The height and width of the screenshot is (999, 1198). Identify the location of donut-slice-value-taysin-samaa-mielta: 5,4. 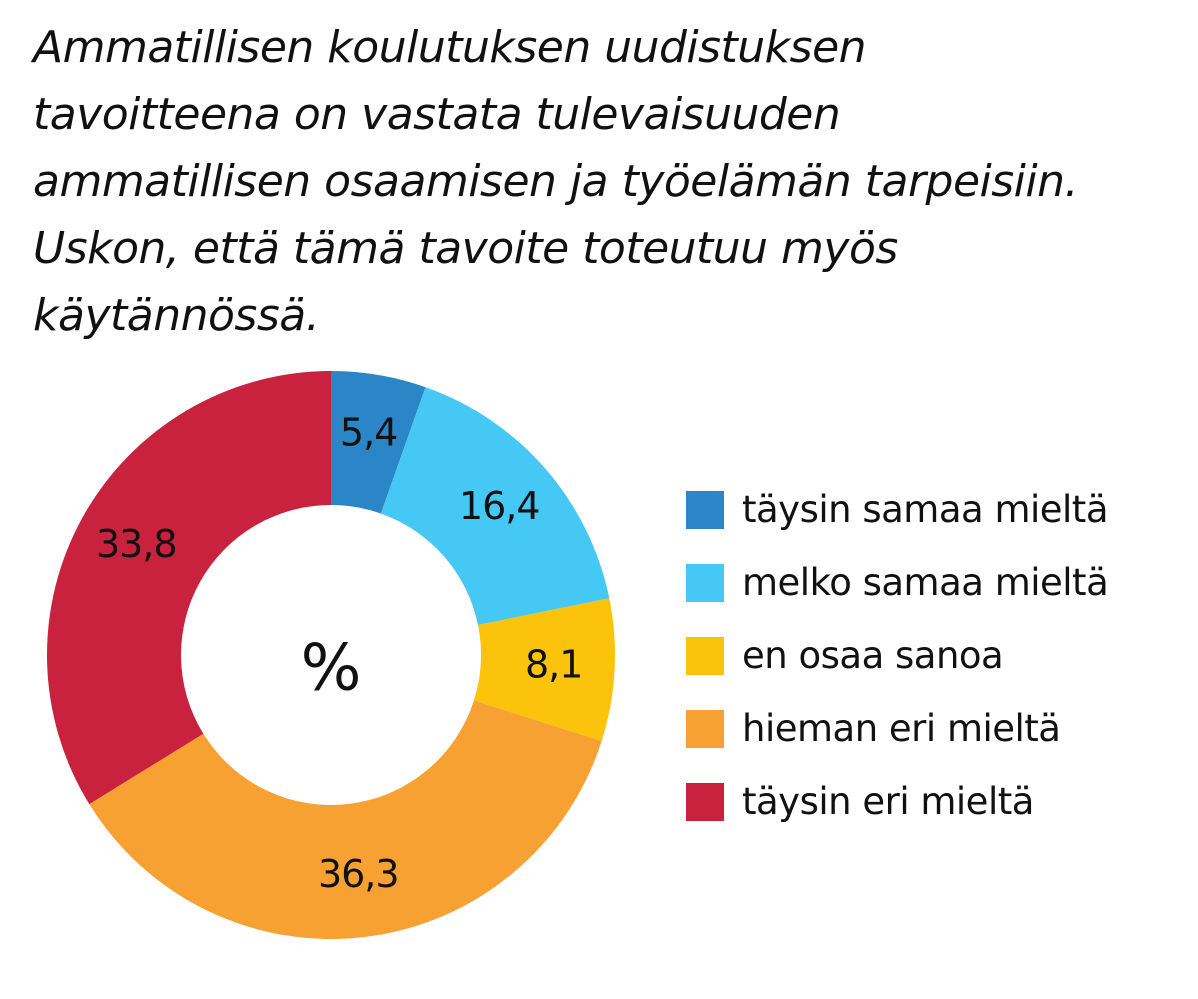
(368, 433).